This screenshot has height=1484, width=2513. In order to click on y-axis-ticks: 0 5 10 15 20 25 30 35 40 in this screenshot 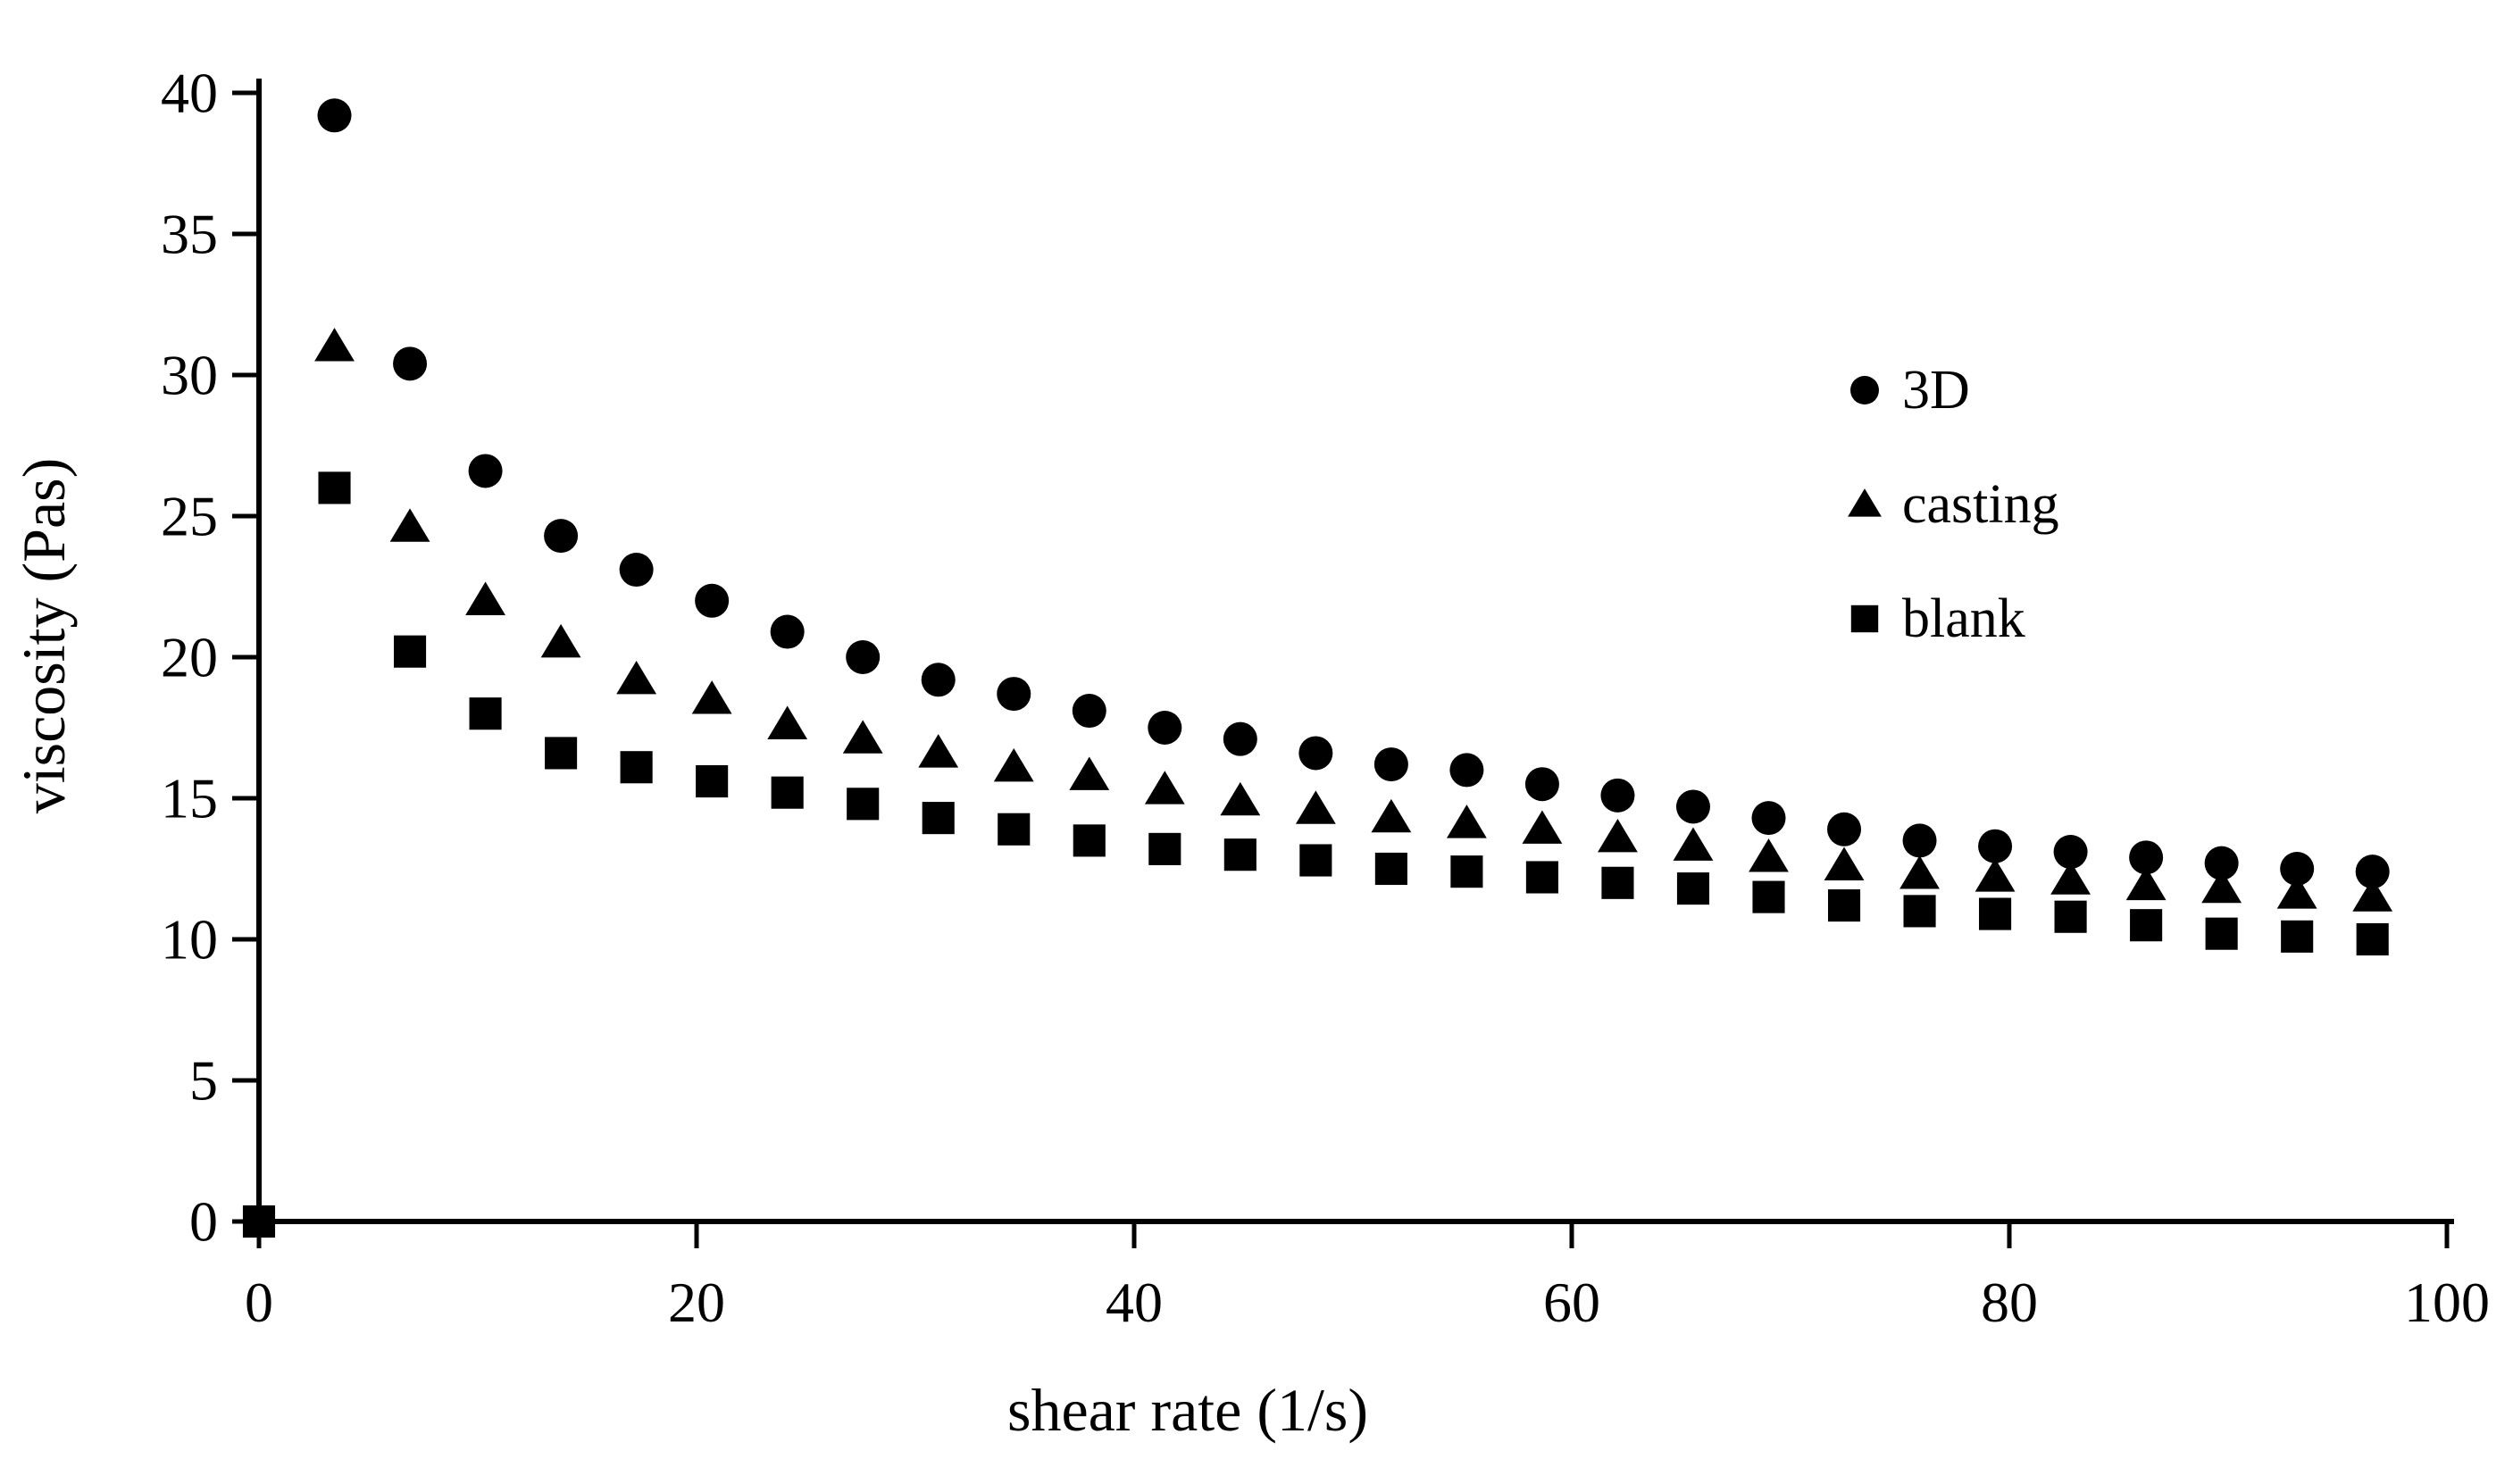, I will do `click(210, 658)`.